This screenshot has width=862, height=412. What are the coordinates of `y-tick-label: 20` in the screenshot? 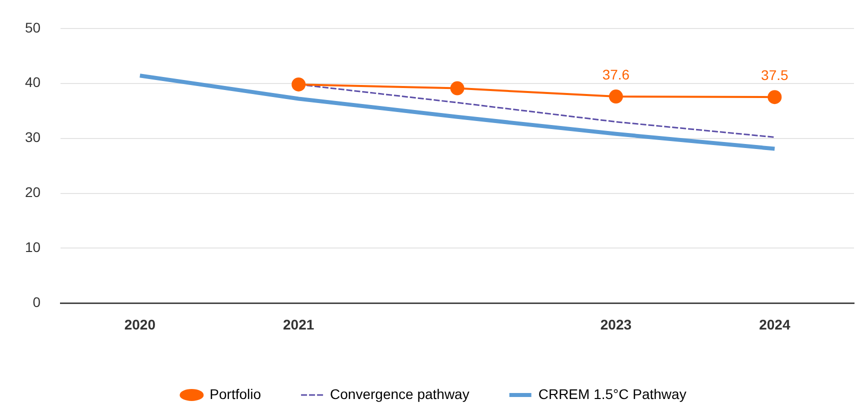 It's located at (32, 192).